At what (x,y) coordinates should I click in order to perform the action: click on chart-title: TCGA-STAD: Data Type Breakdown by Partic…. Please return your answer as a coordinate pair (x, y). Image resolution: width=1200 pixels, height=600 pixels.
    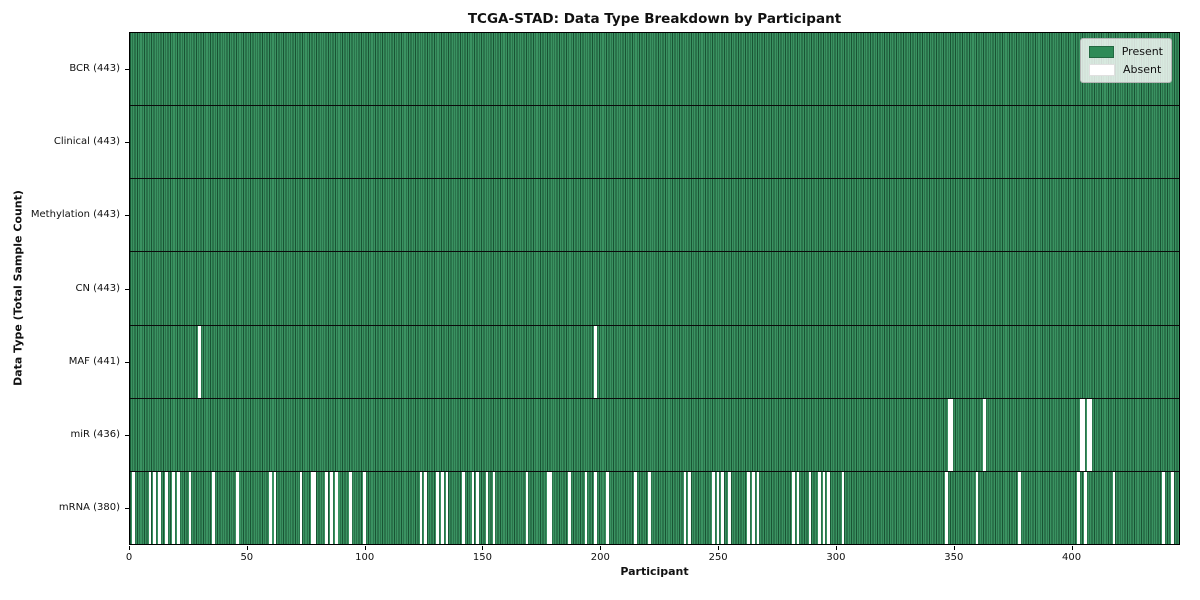
    Looking at the image, I should click on (654, 19).